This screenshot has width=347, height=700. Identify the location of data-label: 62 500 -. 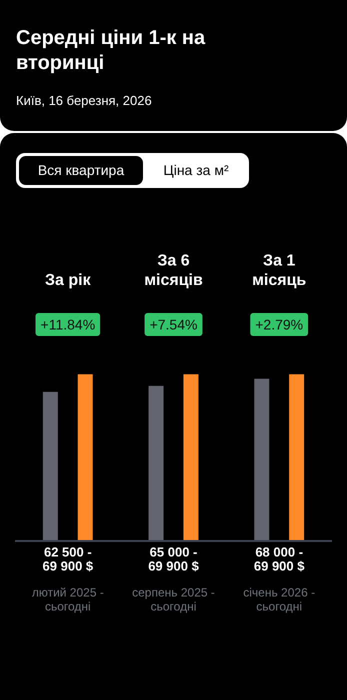
(68, 552).